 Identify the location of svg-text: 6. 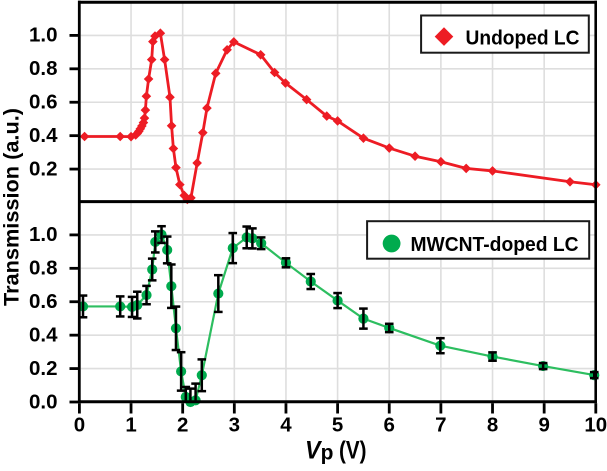
(389, 425).